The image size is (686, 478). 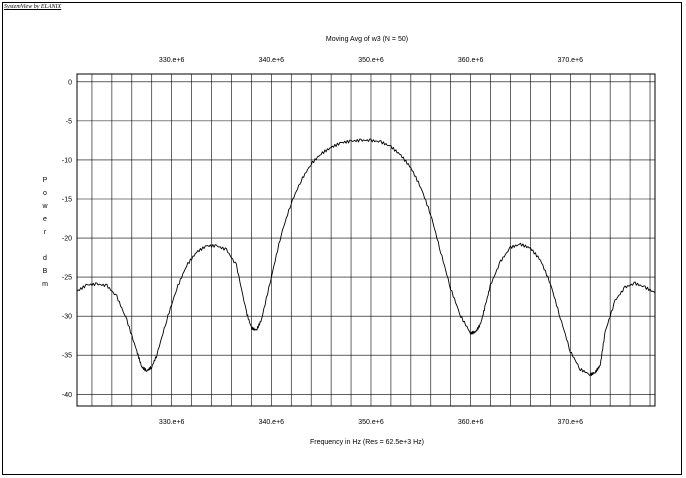 What do you see at coordinates (67, 356) in the screenshot?
I see `y-tick-label: -35` at bounding box center [67, 356].